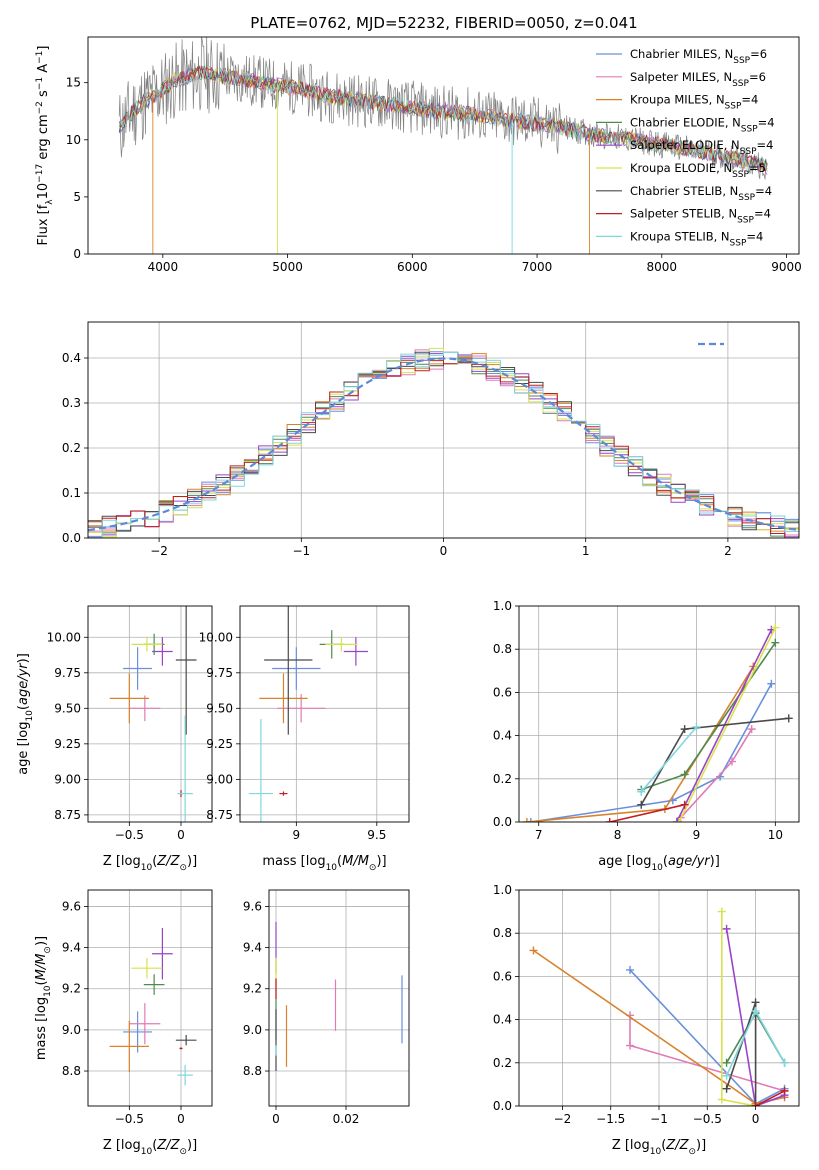  Describe the element at coordinates (71, 906) in the screenshot. I see `y-tick-label: 9.6` at that location.